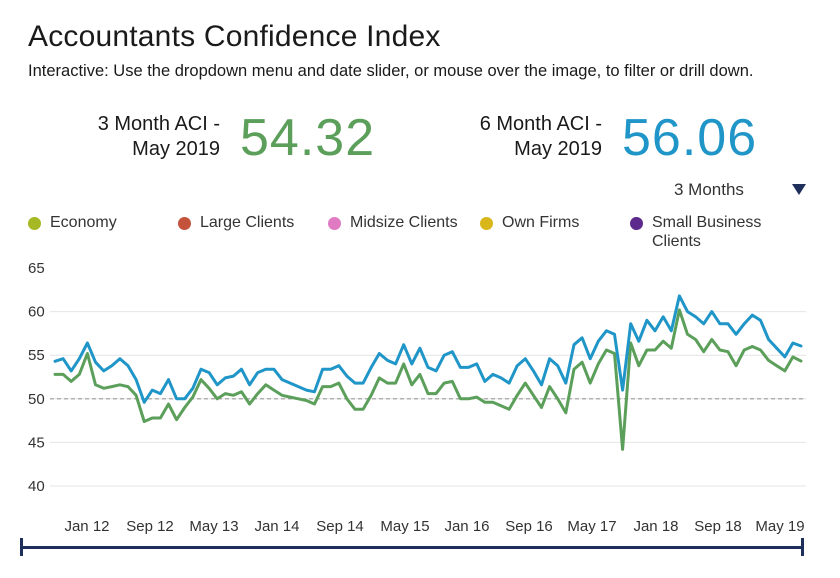  What do you see at coordinates (234, 36) in the screenshot?
I see `chart-title: Accountants Confidence Index` at bounding box center [234, 36].